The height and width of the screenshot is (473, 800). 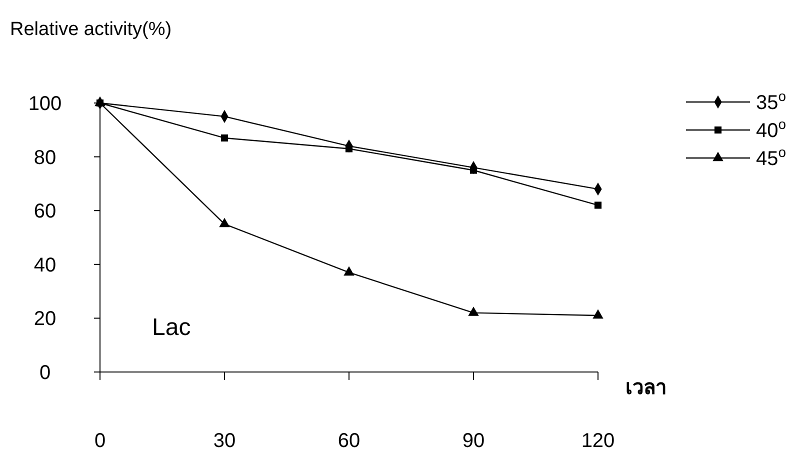 What do you see at coordinates (45, 373) in the screenshot?
I see `y-tick-label: 0` at bounding box center [45, 373].